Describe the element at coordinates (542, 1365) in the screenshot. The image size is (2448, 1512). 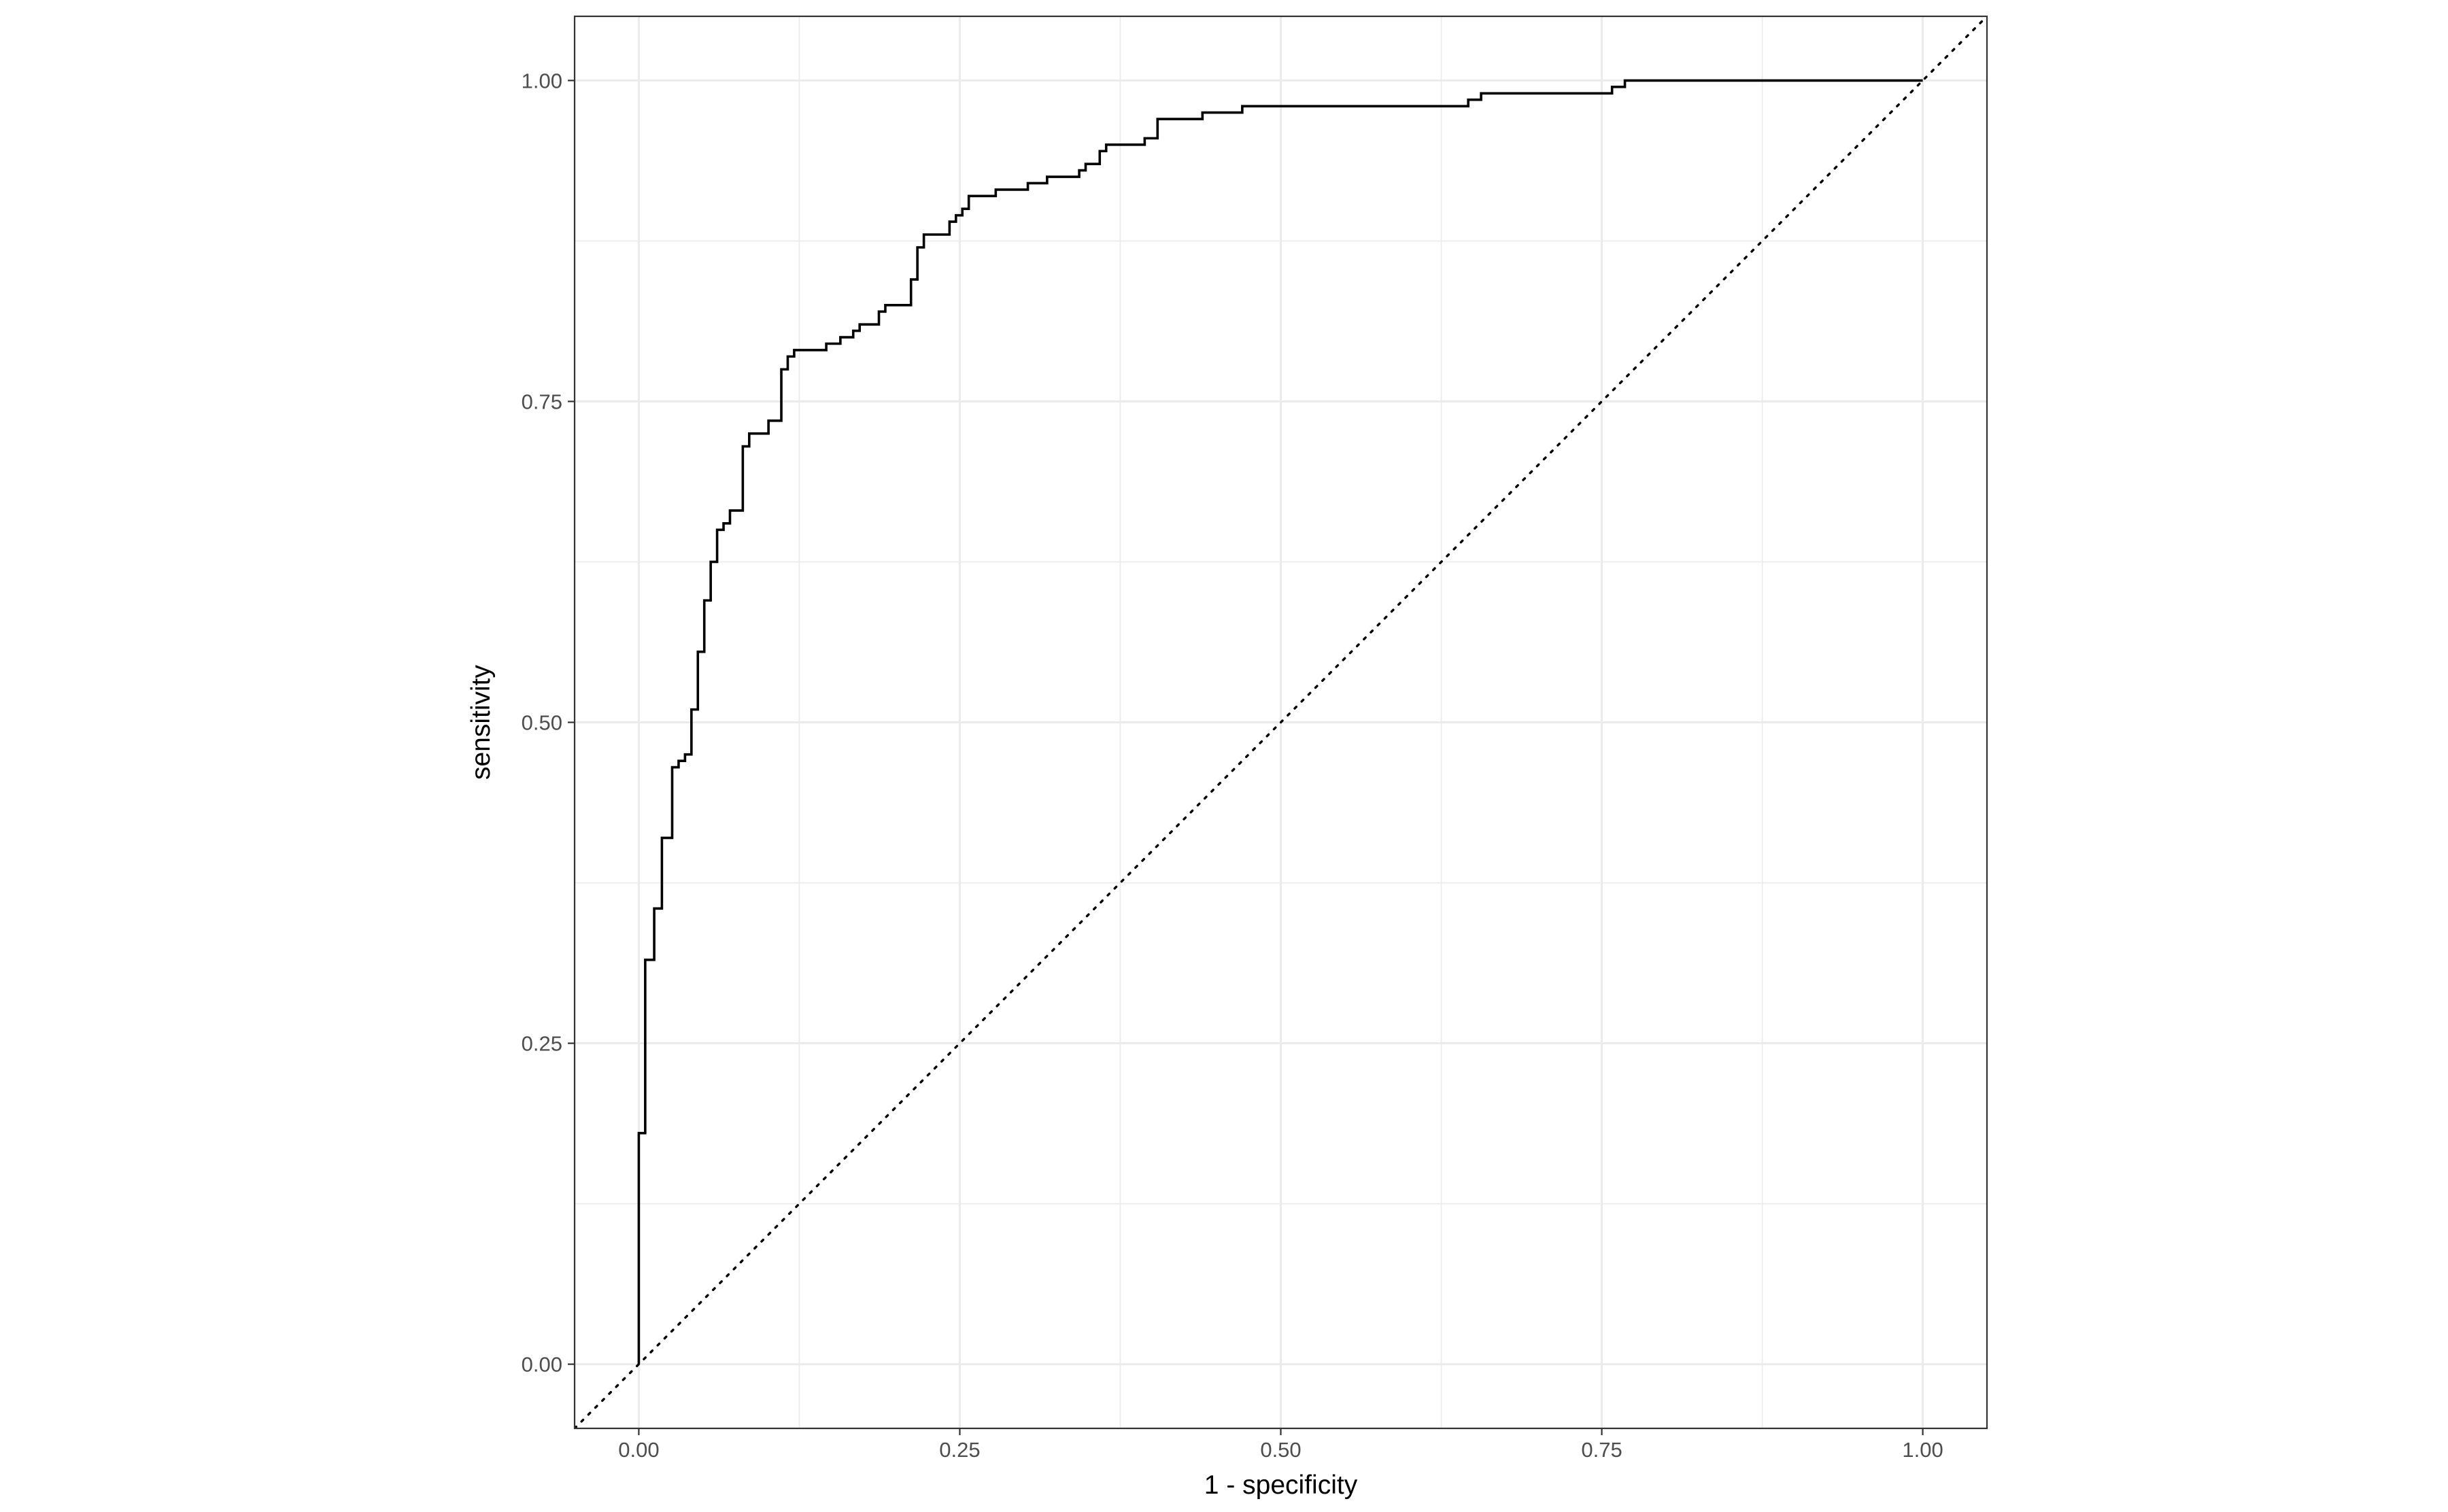
I see `y-tick-label: 0.00` at that location.